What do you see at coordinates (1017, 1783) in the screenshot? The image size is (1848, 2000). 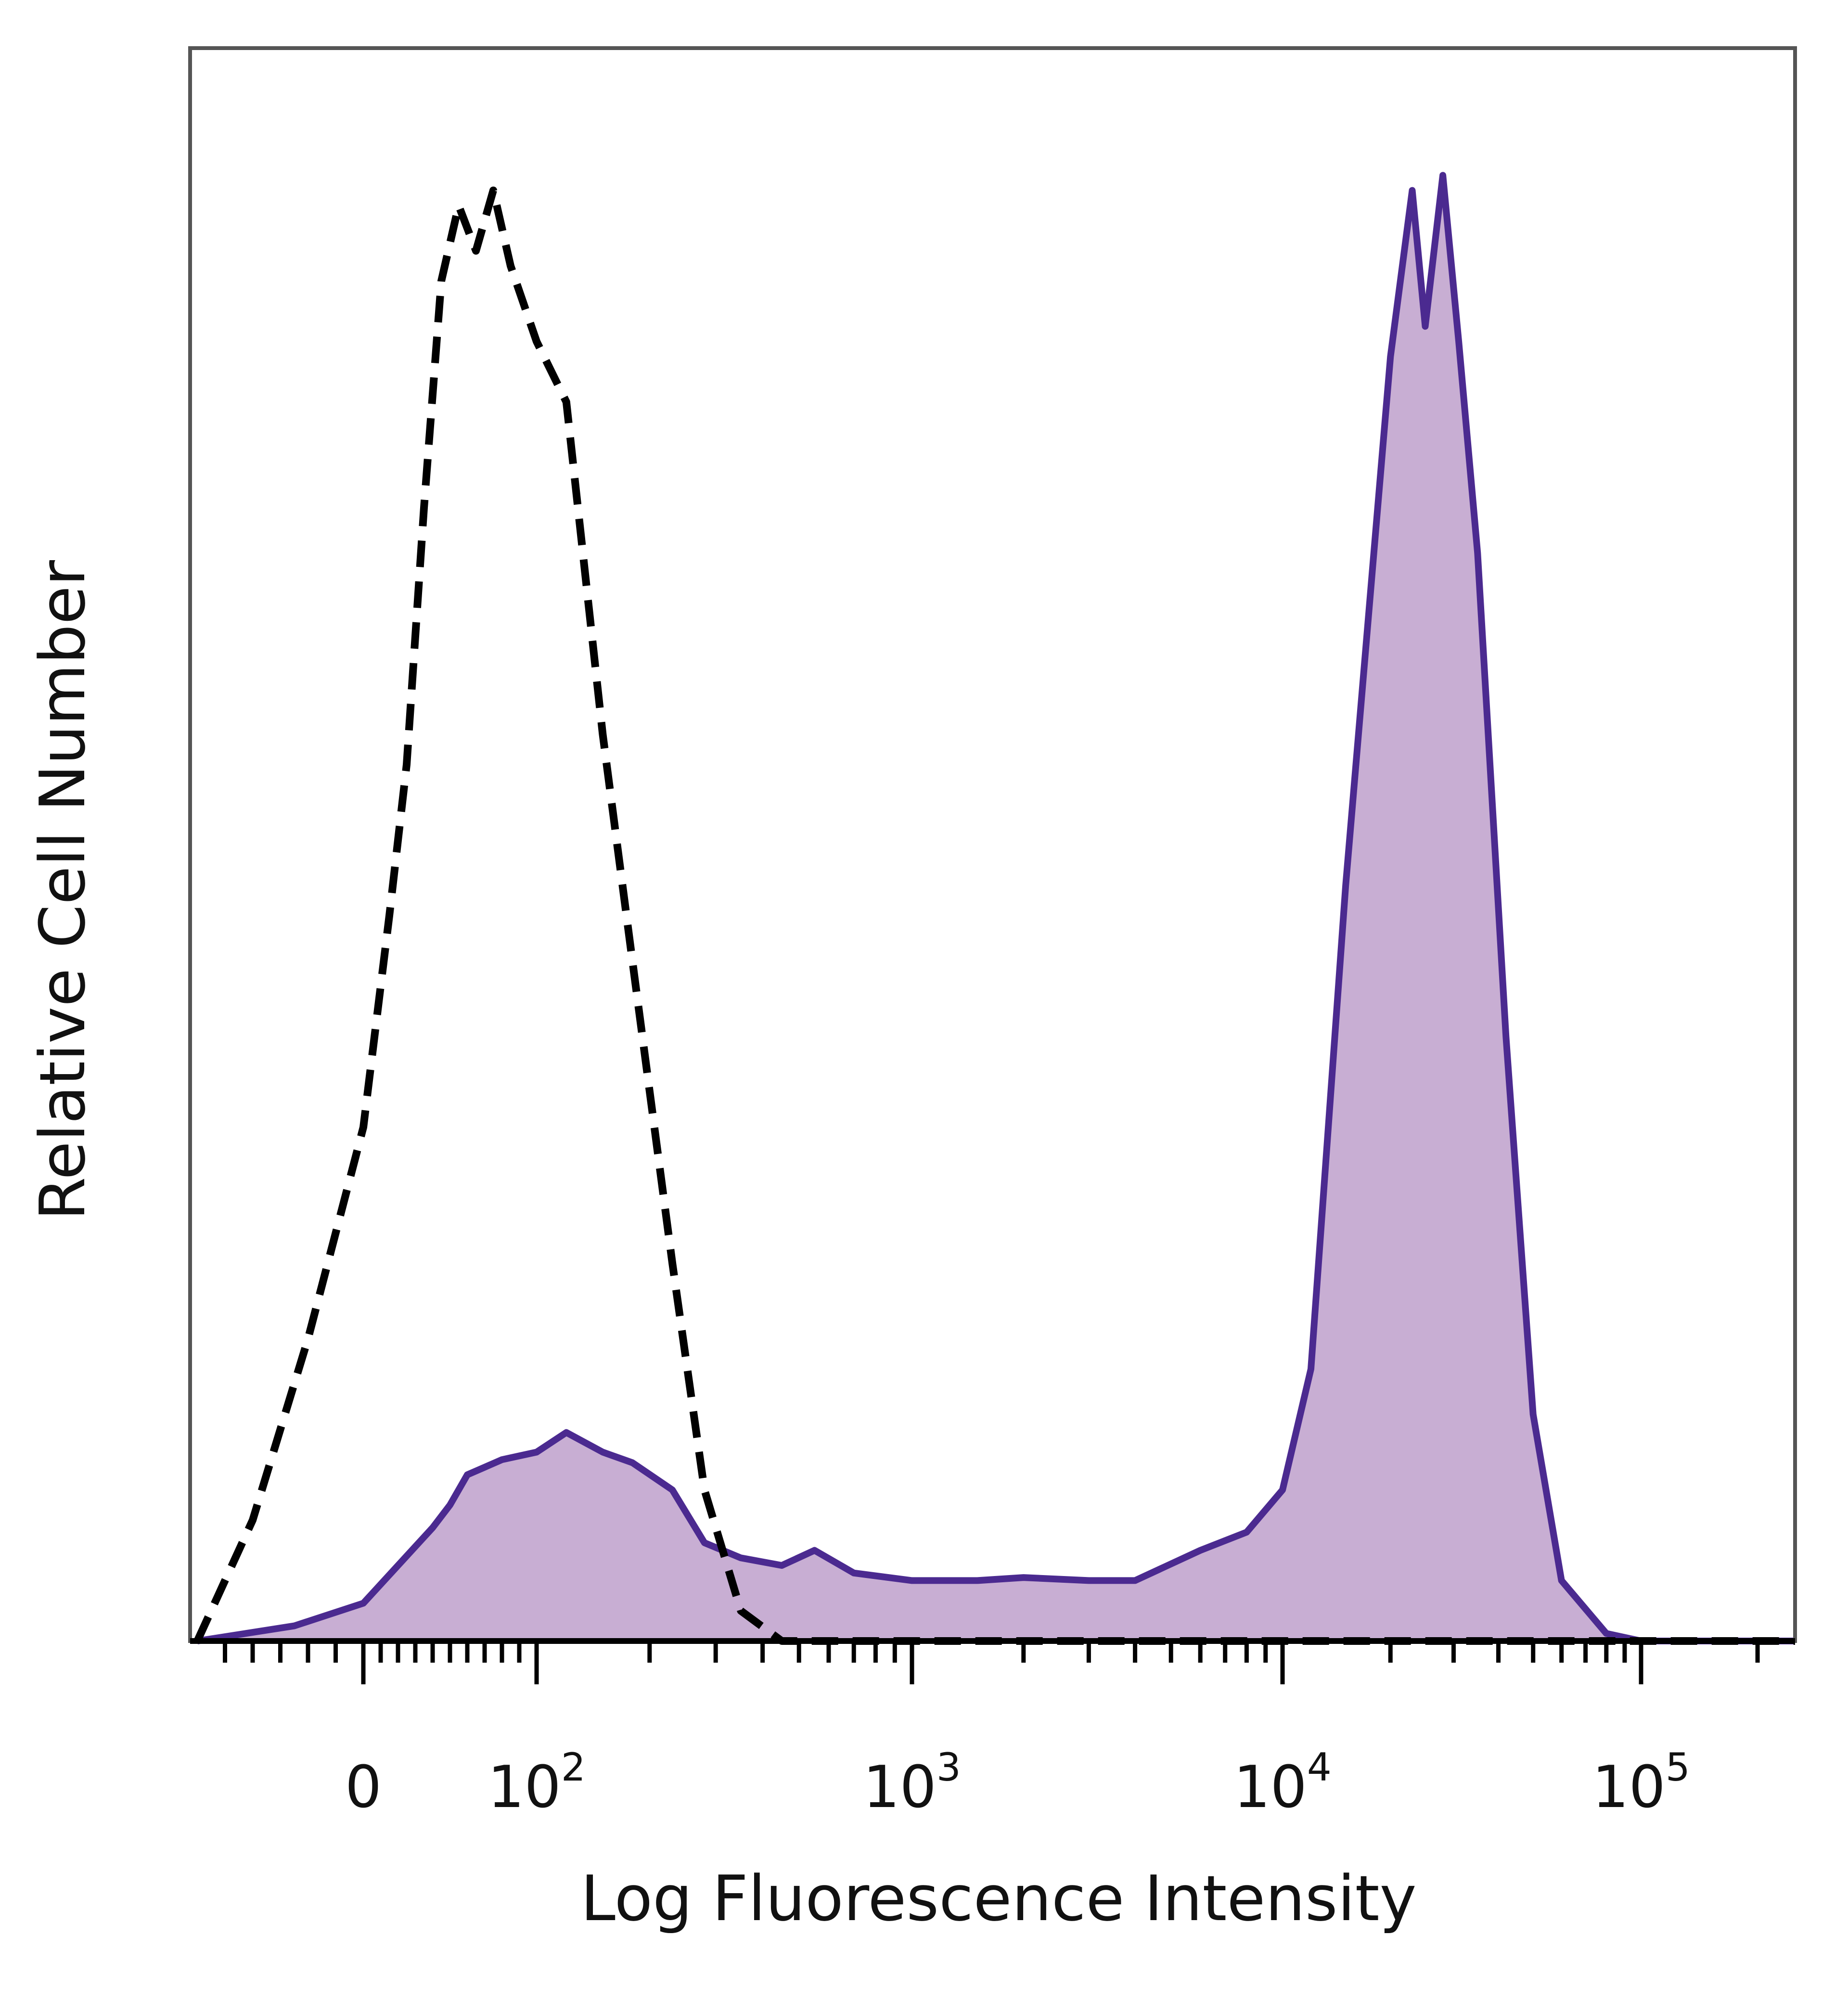 I see `x-axis-tick-labels: 0 10² 10³ 10⁴ 10⁵` at bounding box center [1017, 1783].